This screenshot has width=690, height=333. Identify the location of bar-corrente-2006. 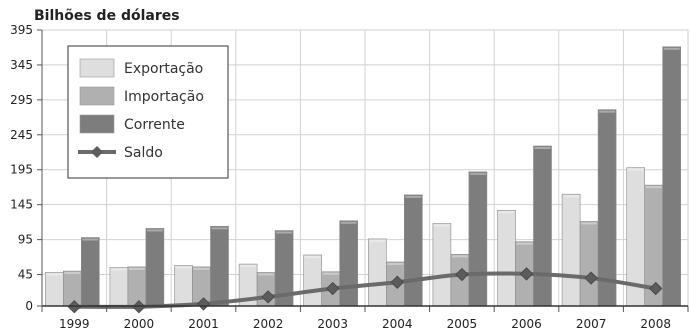
(542, 226).